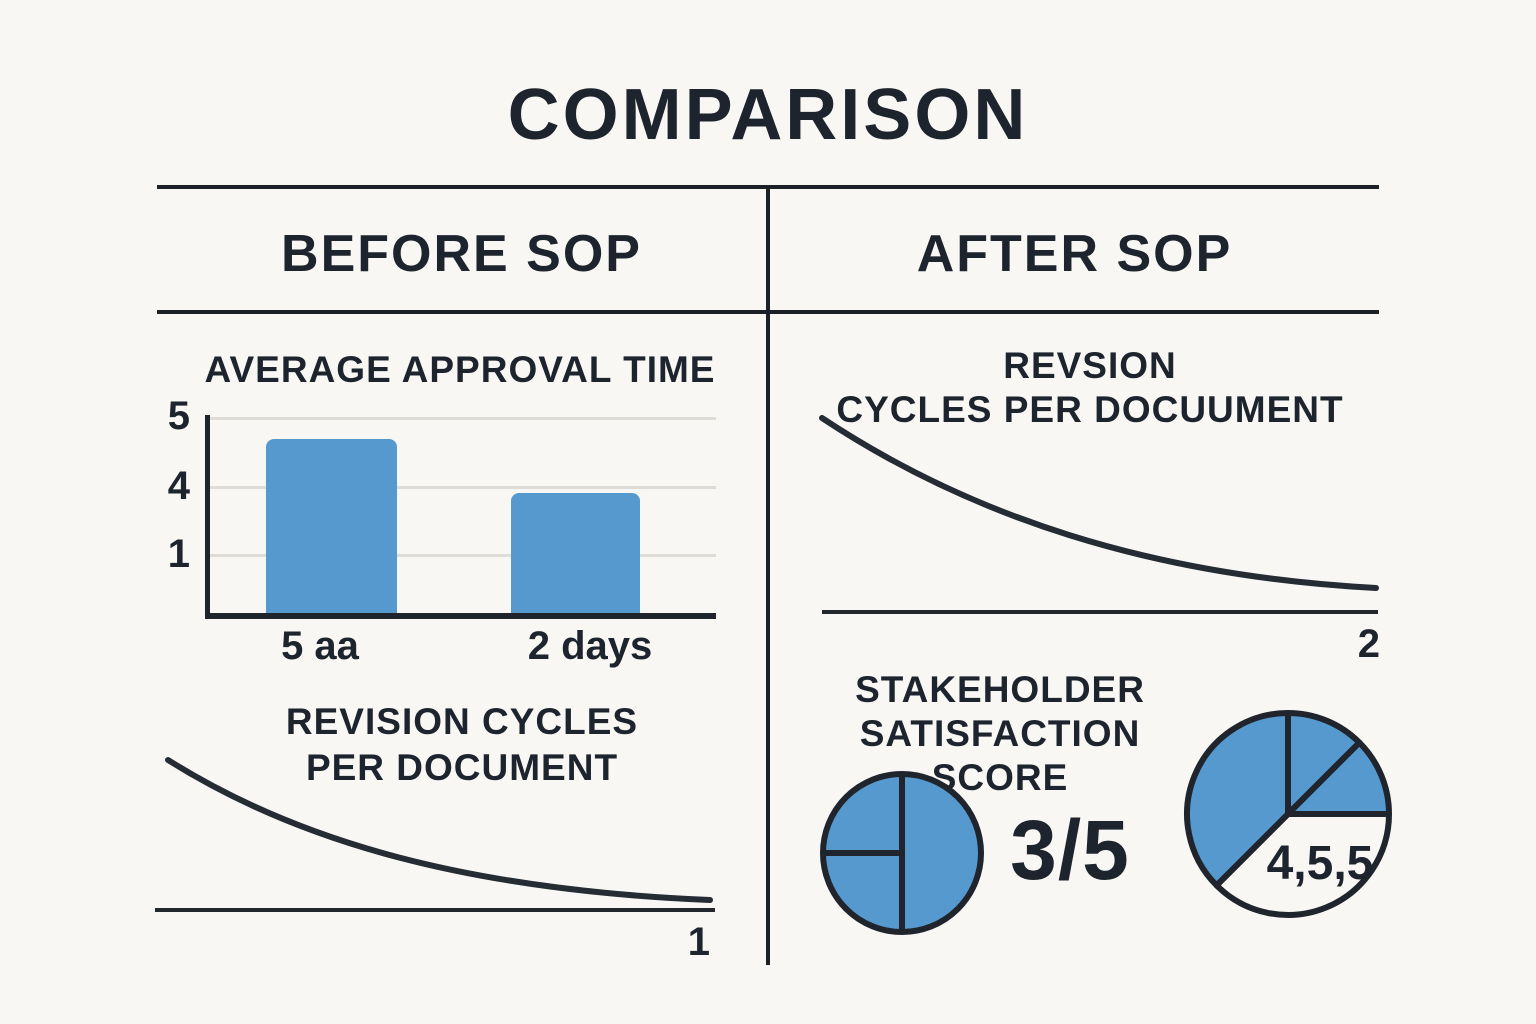  Describe the element at coordinates (1320, 863) in the screenshot. I see `pie2-score-label: 4,5,5` at that location.